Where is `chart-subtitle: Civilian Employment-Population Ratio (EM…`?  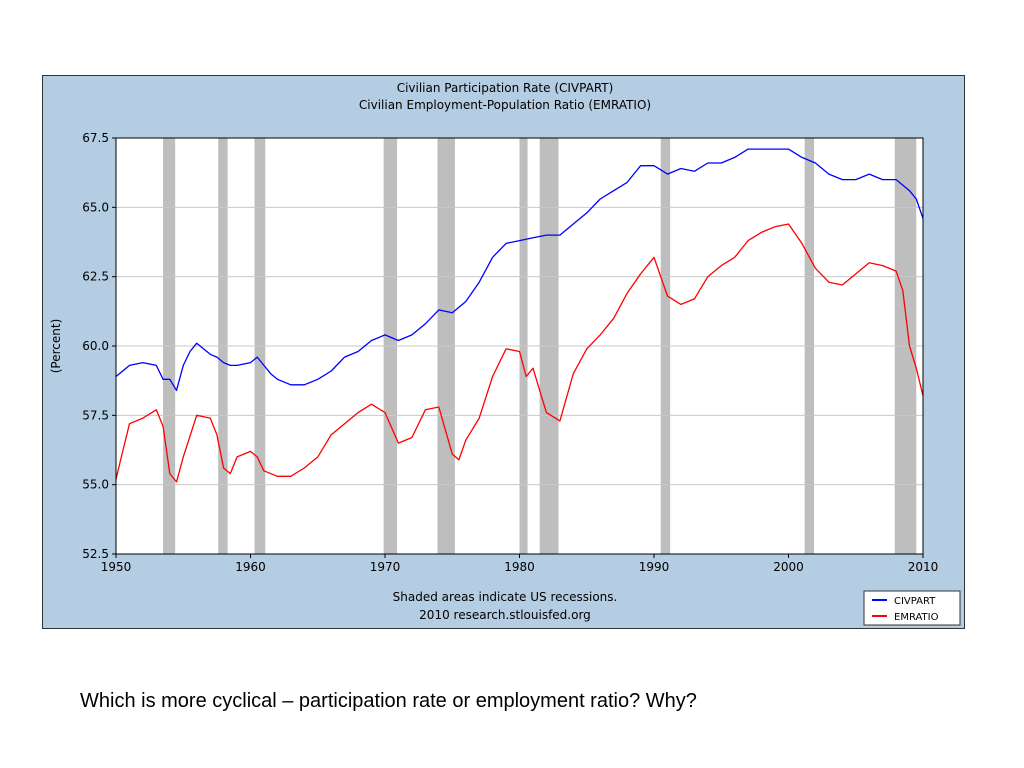 chart-subtitle: Civilian Employment-Population Ratio (EM… is located at coordinates (505, 105).